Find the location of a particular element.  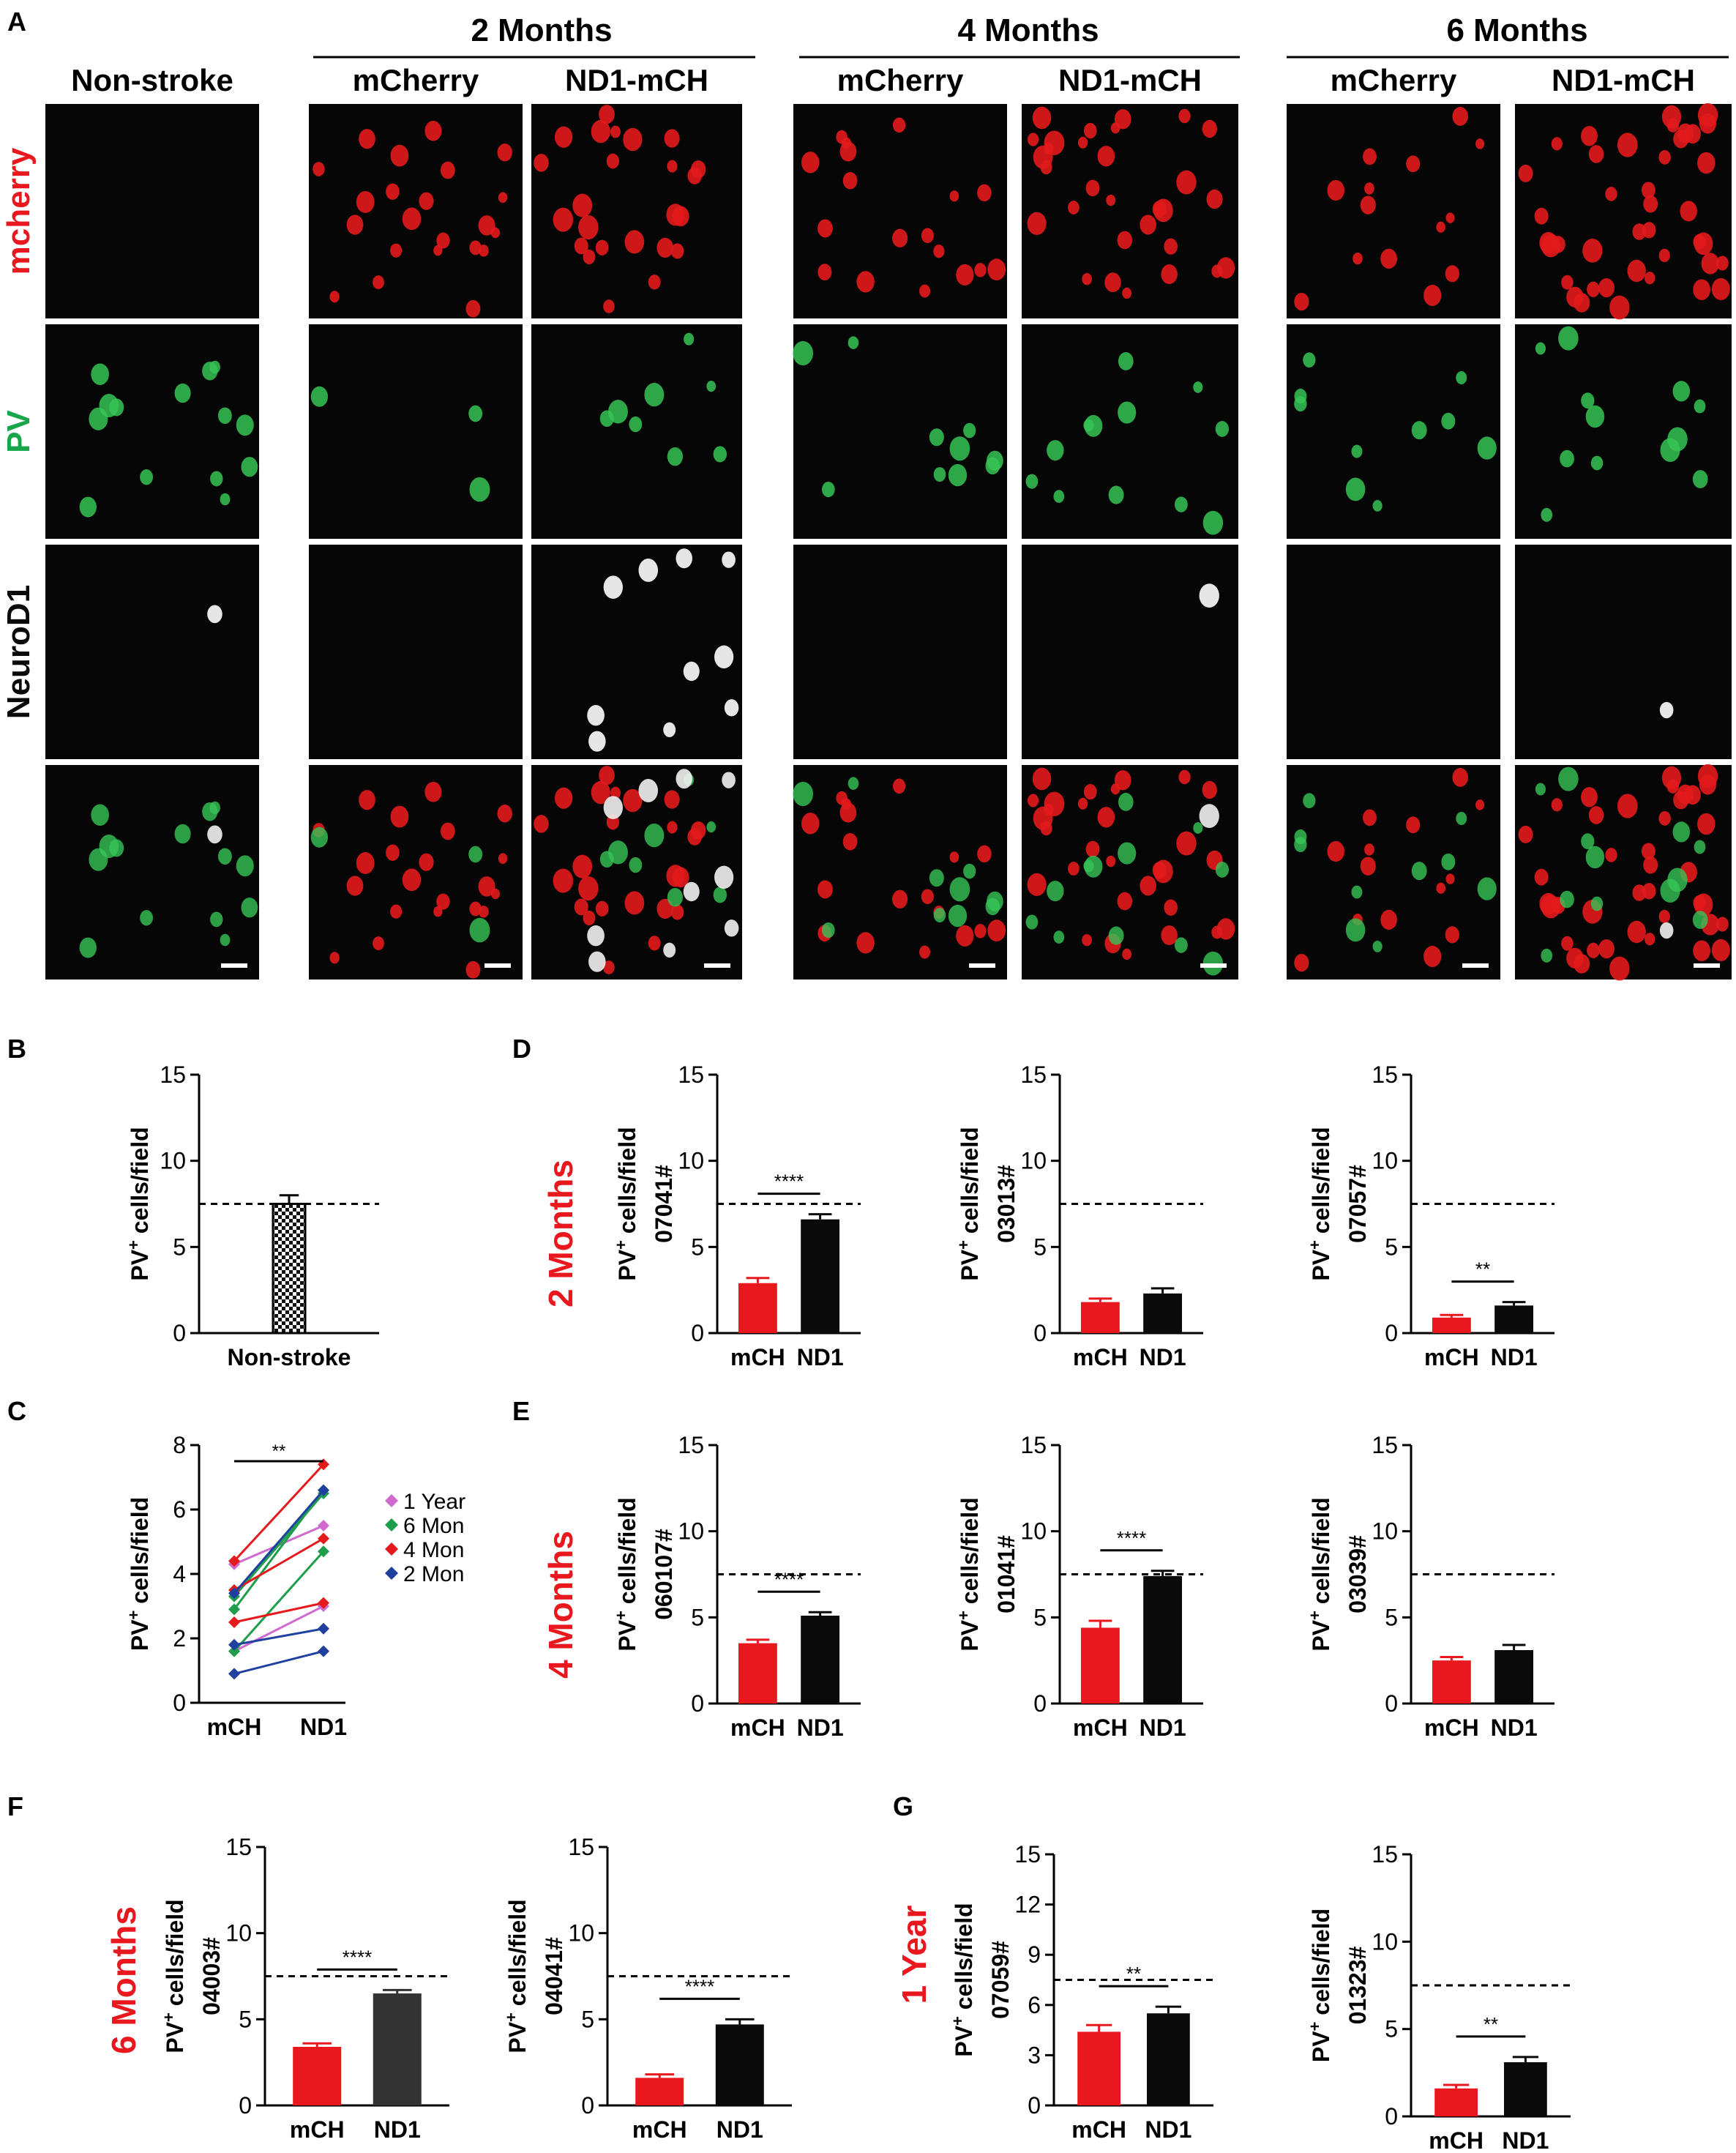

tile-c1-r3 is located at coordinates (416, 872).